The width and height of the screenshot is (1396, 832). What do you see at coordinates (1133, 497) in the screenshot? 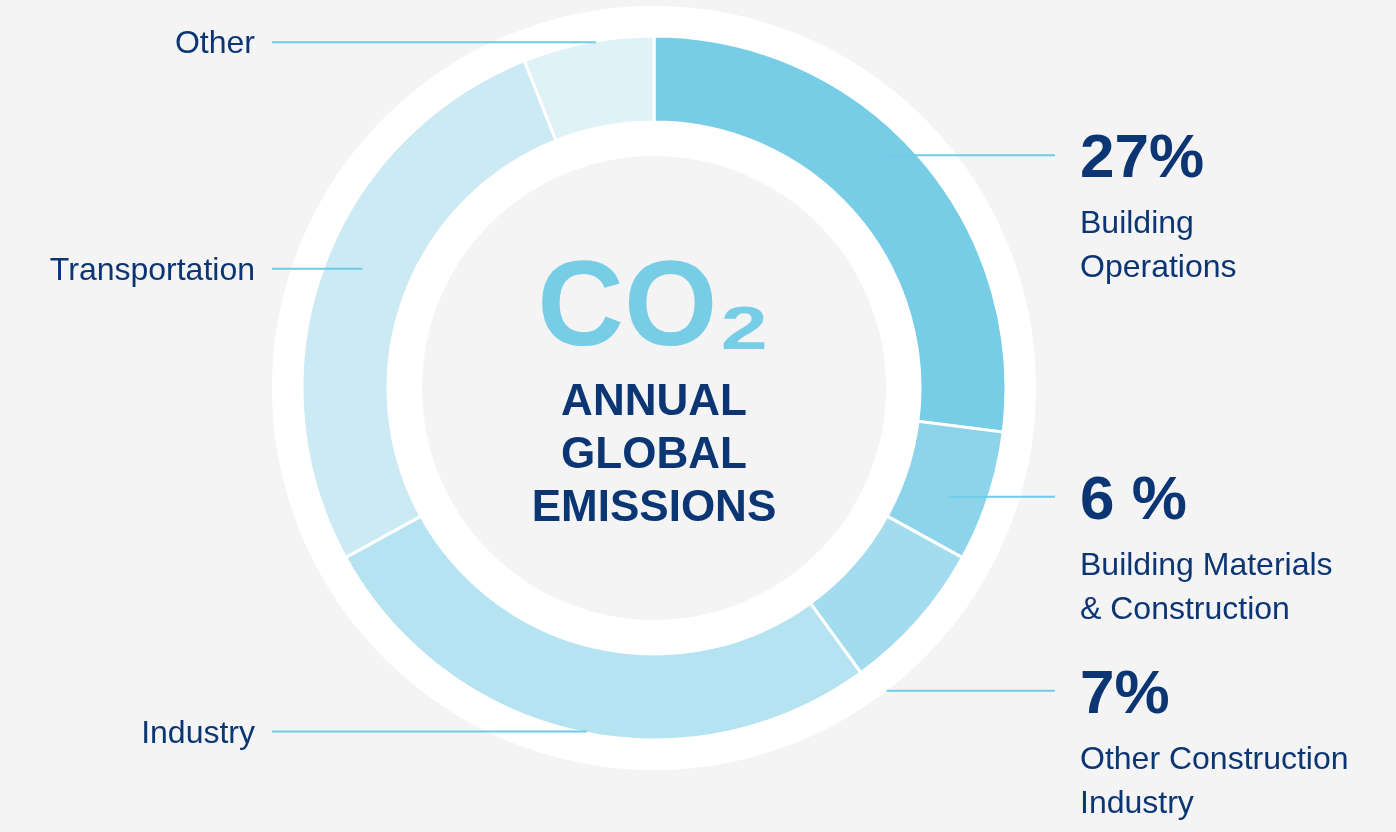
I see `data-label: 6 %` at bounding box center [1133, 497].